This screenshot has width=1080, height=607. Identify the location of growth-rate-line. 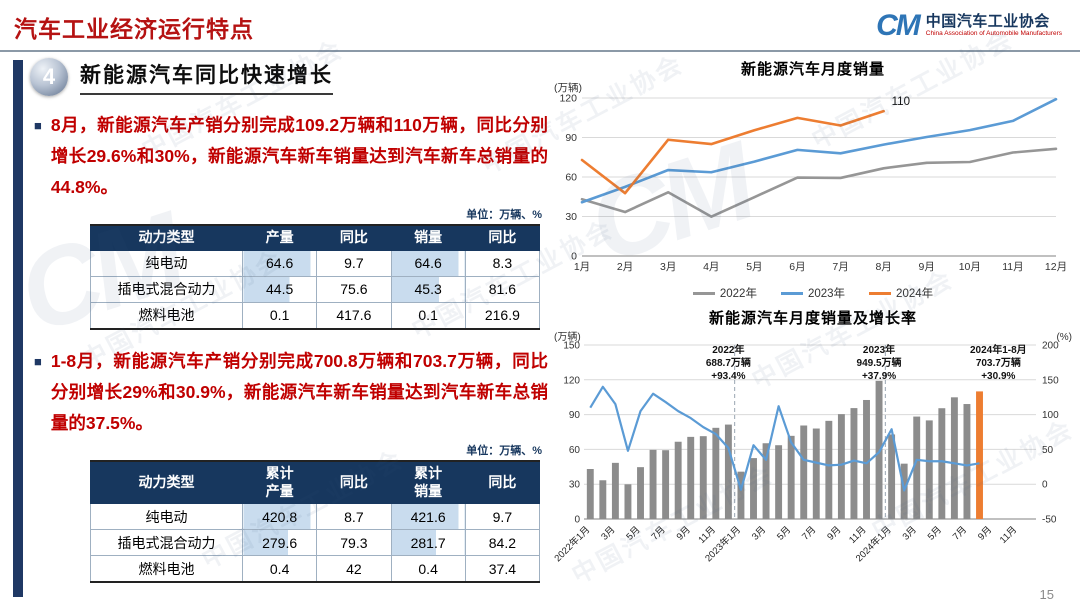
(784, 438).